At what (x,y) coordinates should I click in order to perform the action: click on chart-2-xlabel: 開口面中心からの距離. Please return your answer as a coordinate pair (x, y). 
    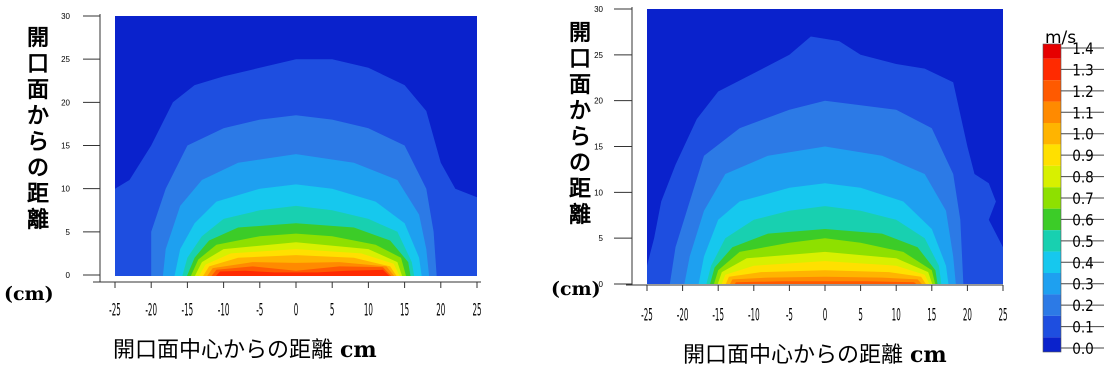
    Looking at the image, I should click on (793, 355).